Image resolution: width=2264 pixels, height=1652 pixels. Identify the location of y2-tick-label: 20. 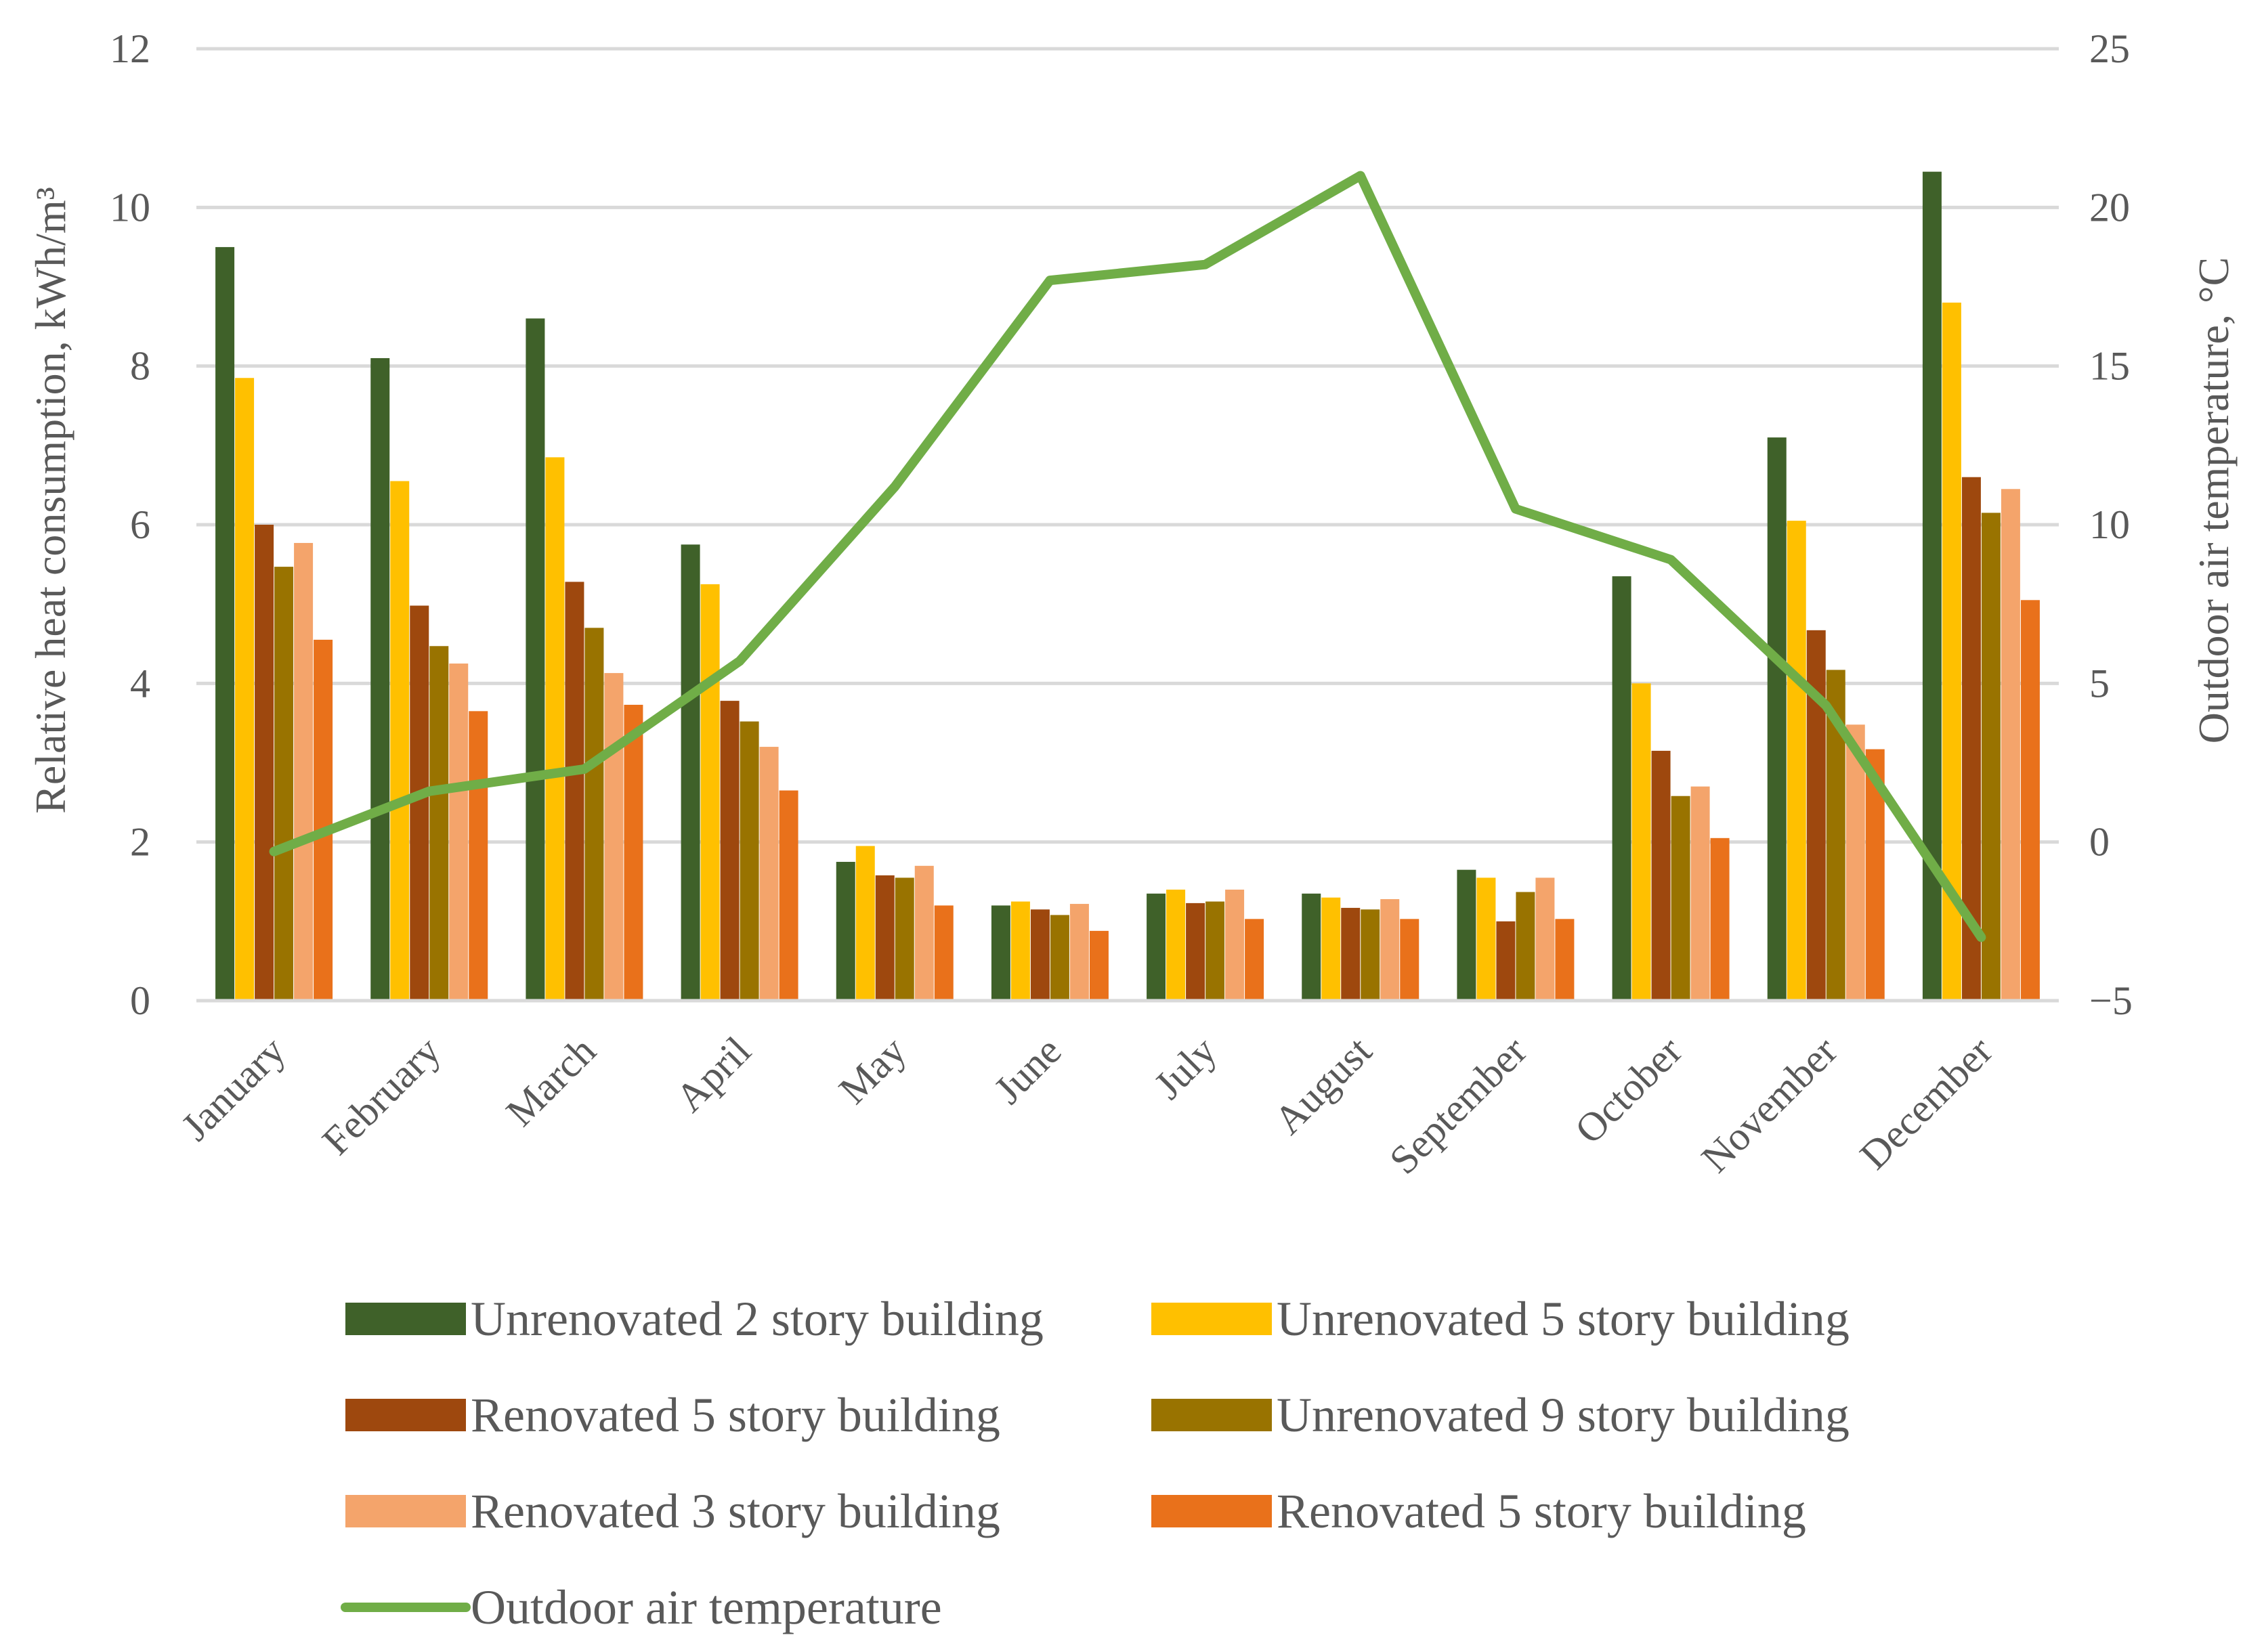
(2109, 208).